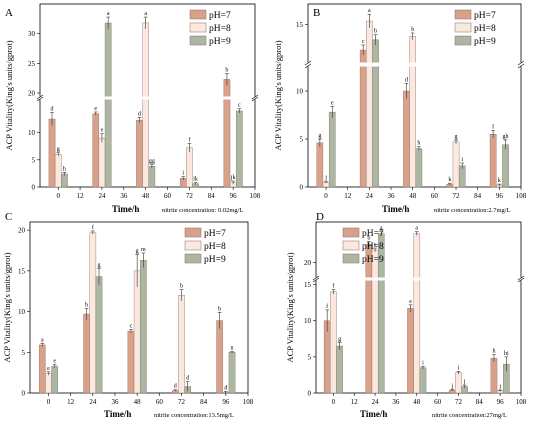 This screenshot has width=550, height=430. What do you see at coordinates (143, 250) in the screenshot?
I see `significance-label: m` at bounding box center [143, 250].